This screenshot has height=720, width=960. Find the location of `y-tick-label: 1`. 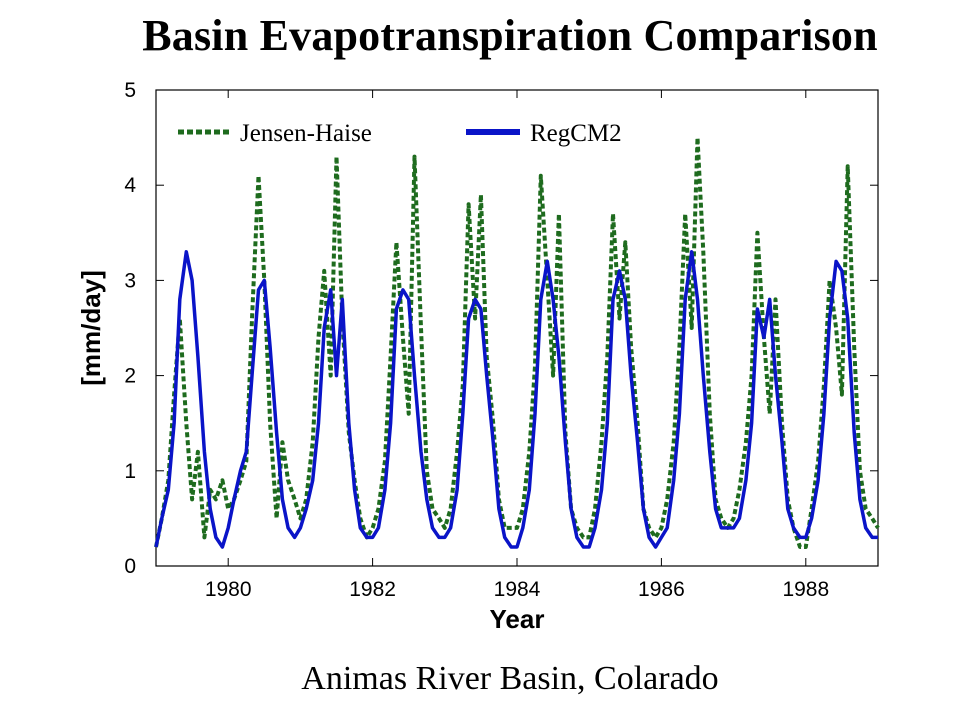

y-tick-label: 1 is located at coordinates (130, 471).